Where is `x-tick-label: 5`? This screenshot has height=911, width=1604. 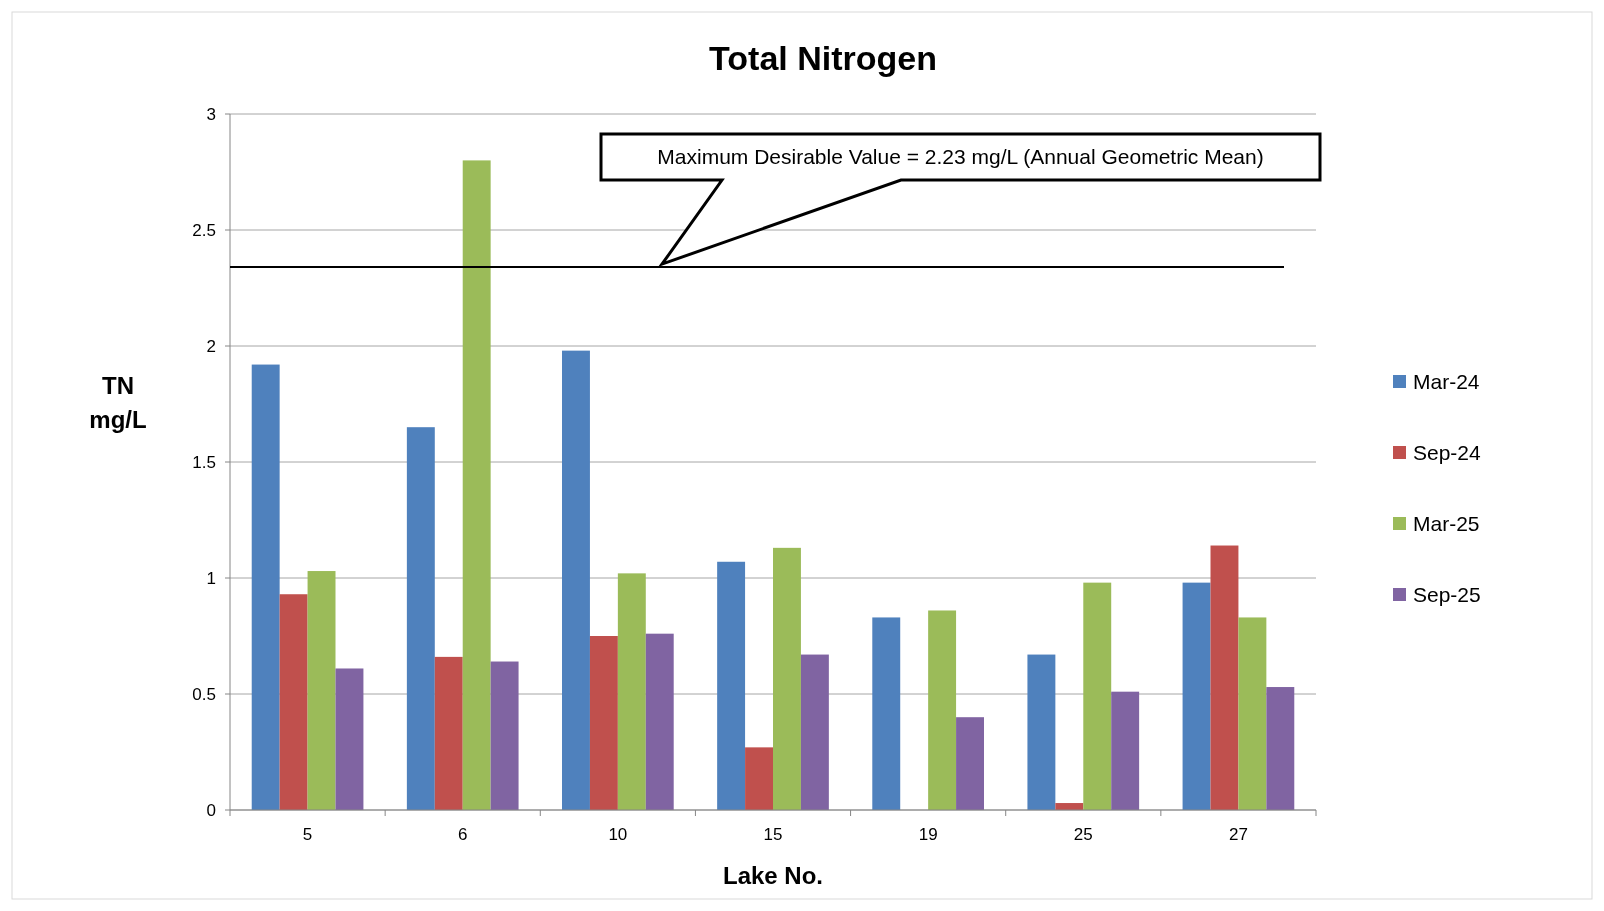
x-tick-label: 5 is located at coordinates (307, 834).